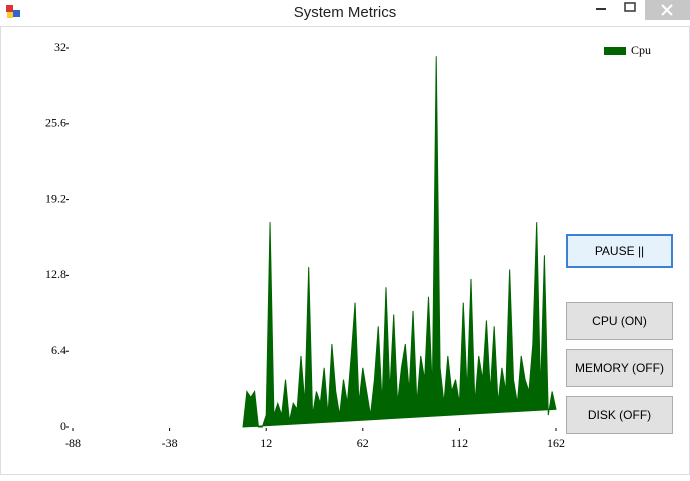 The height and width of the screenshot is (481, 690). Describe the element at coordinates (630, 7) in the screenshot. I see `maximize-button` at that location.